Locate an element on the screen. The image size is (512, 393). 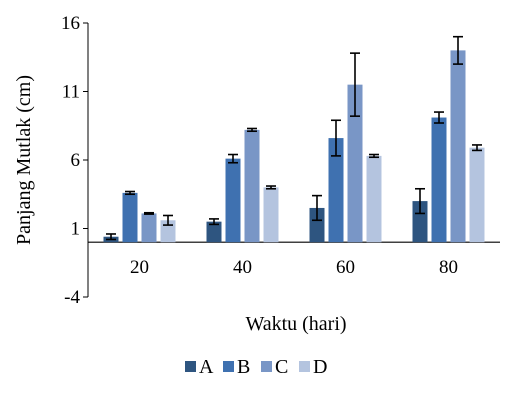
y-tick-label: -4 is located at coordinates (72, 297).